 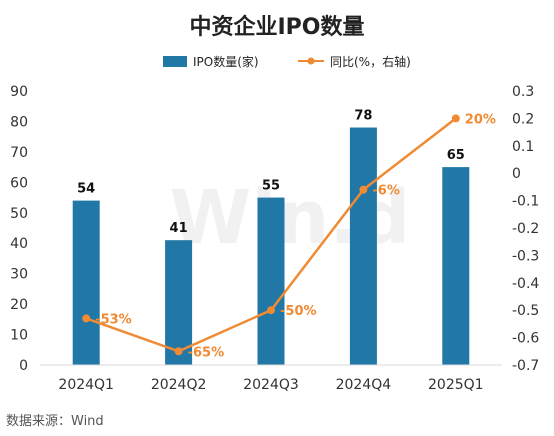 What do you see at coordinates (55, 421) in the screenshot?
I see `source-note: 数据来源：Wind` at bounding box center [55, 421].